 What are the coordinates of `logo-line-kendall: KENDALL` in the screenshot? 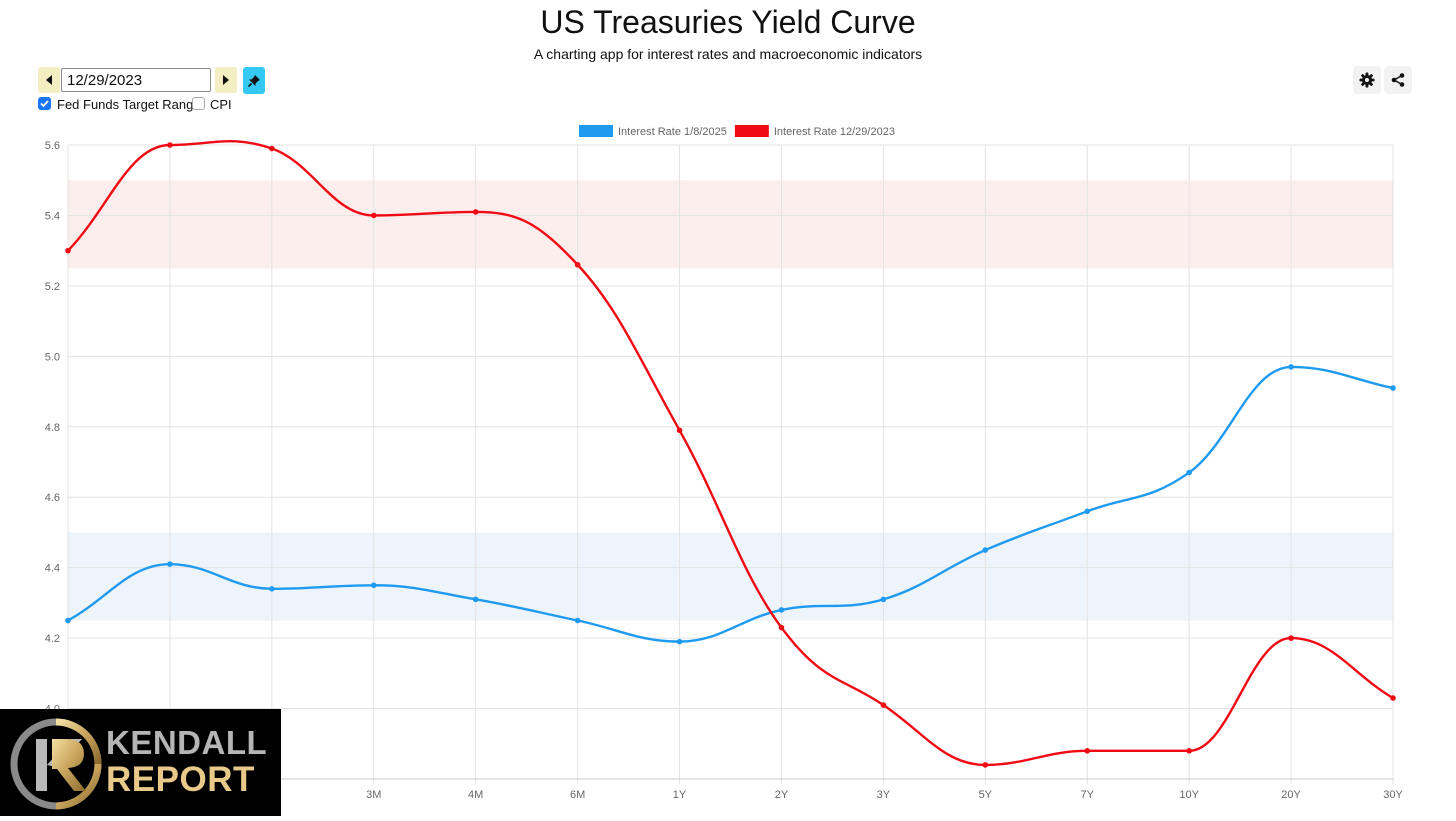 It's located at (187, 742).